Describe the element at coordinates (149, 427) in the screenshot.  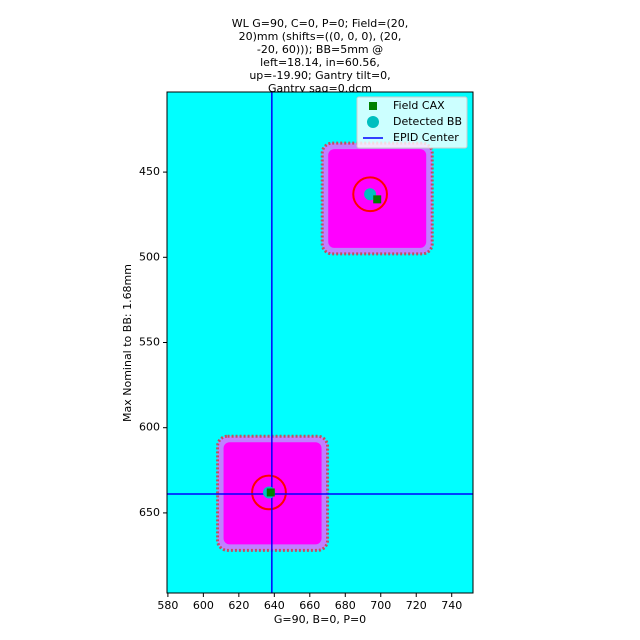
I see `y-tick-label: 600` at that location.